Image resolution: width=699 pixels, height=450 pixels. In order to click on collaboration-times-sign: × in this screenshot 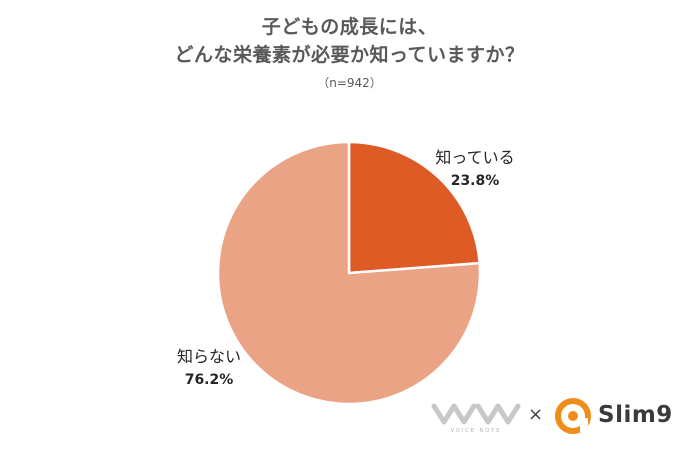, I will do `click(536, 414)`.